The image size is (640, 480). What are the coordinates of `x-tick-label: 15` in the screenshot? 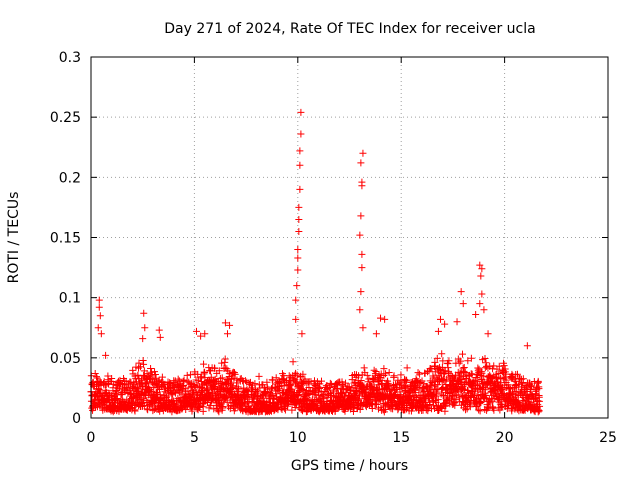 It's located at (401, 438).